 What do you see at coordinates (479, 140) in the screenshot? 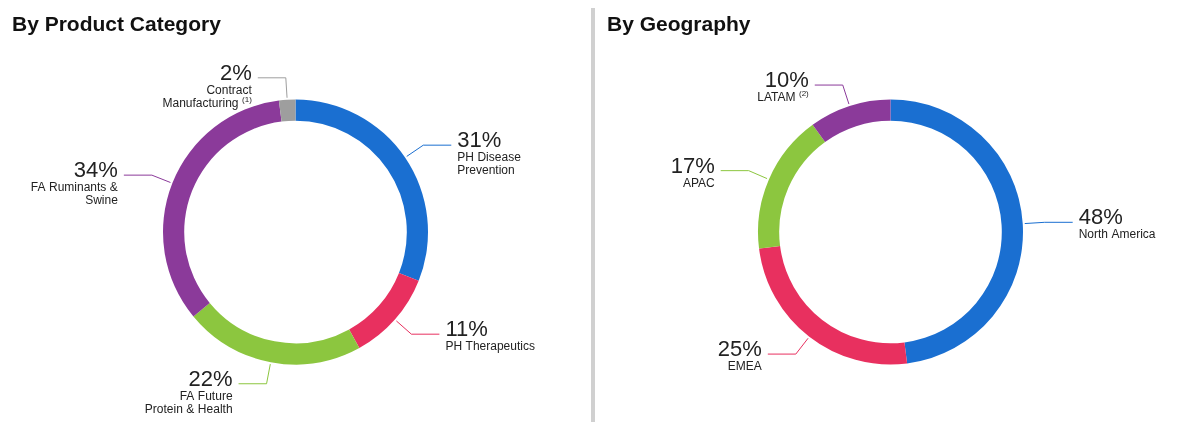
I see `data-label: 31%` at bounding box center [479, 140].